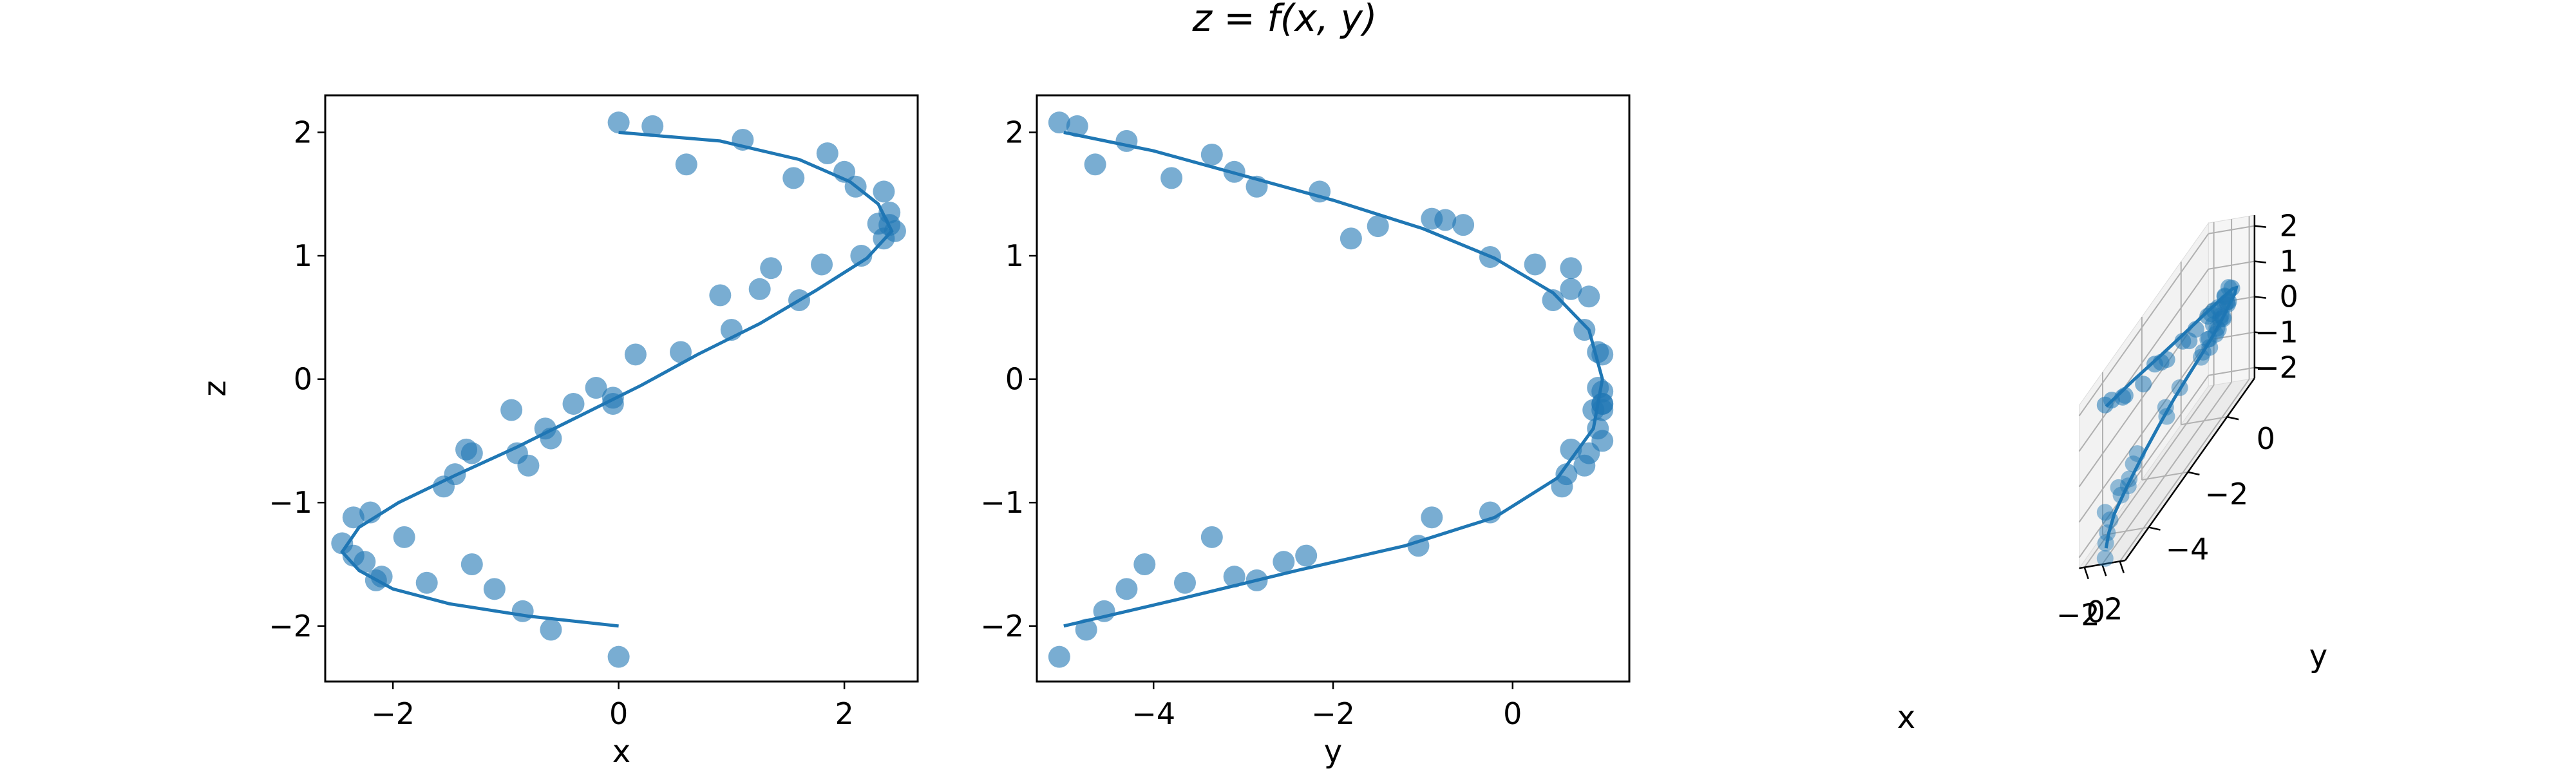 The height and width of the screenshot is (773, 2576). What do you see at coordinates (621, 752) in the screenshot?
I see `x-axis-label: x` at bounding box center [621, 752].